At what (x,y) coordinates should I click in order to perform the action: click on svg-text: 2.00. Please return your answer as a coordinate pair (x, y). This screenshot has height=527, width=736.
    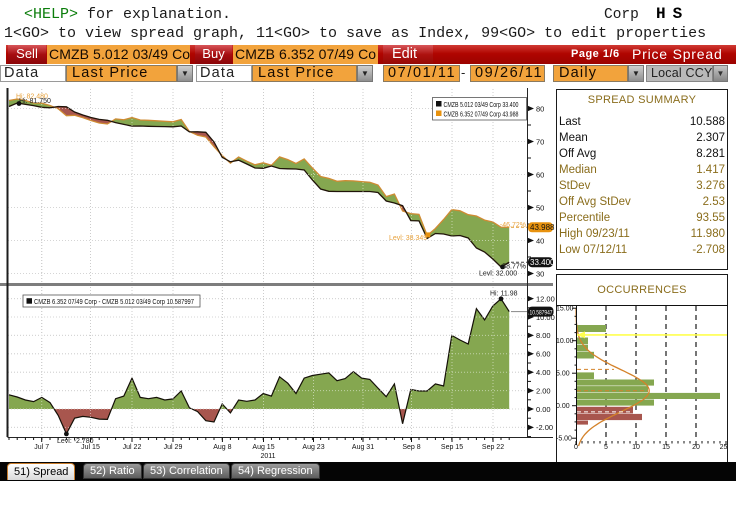
    Looking at the image, I should click on (543, 390).